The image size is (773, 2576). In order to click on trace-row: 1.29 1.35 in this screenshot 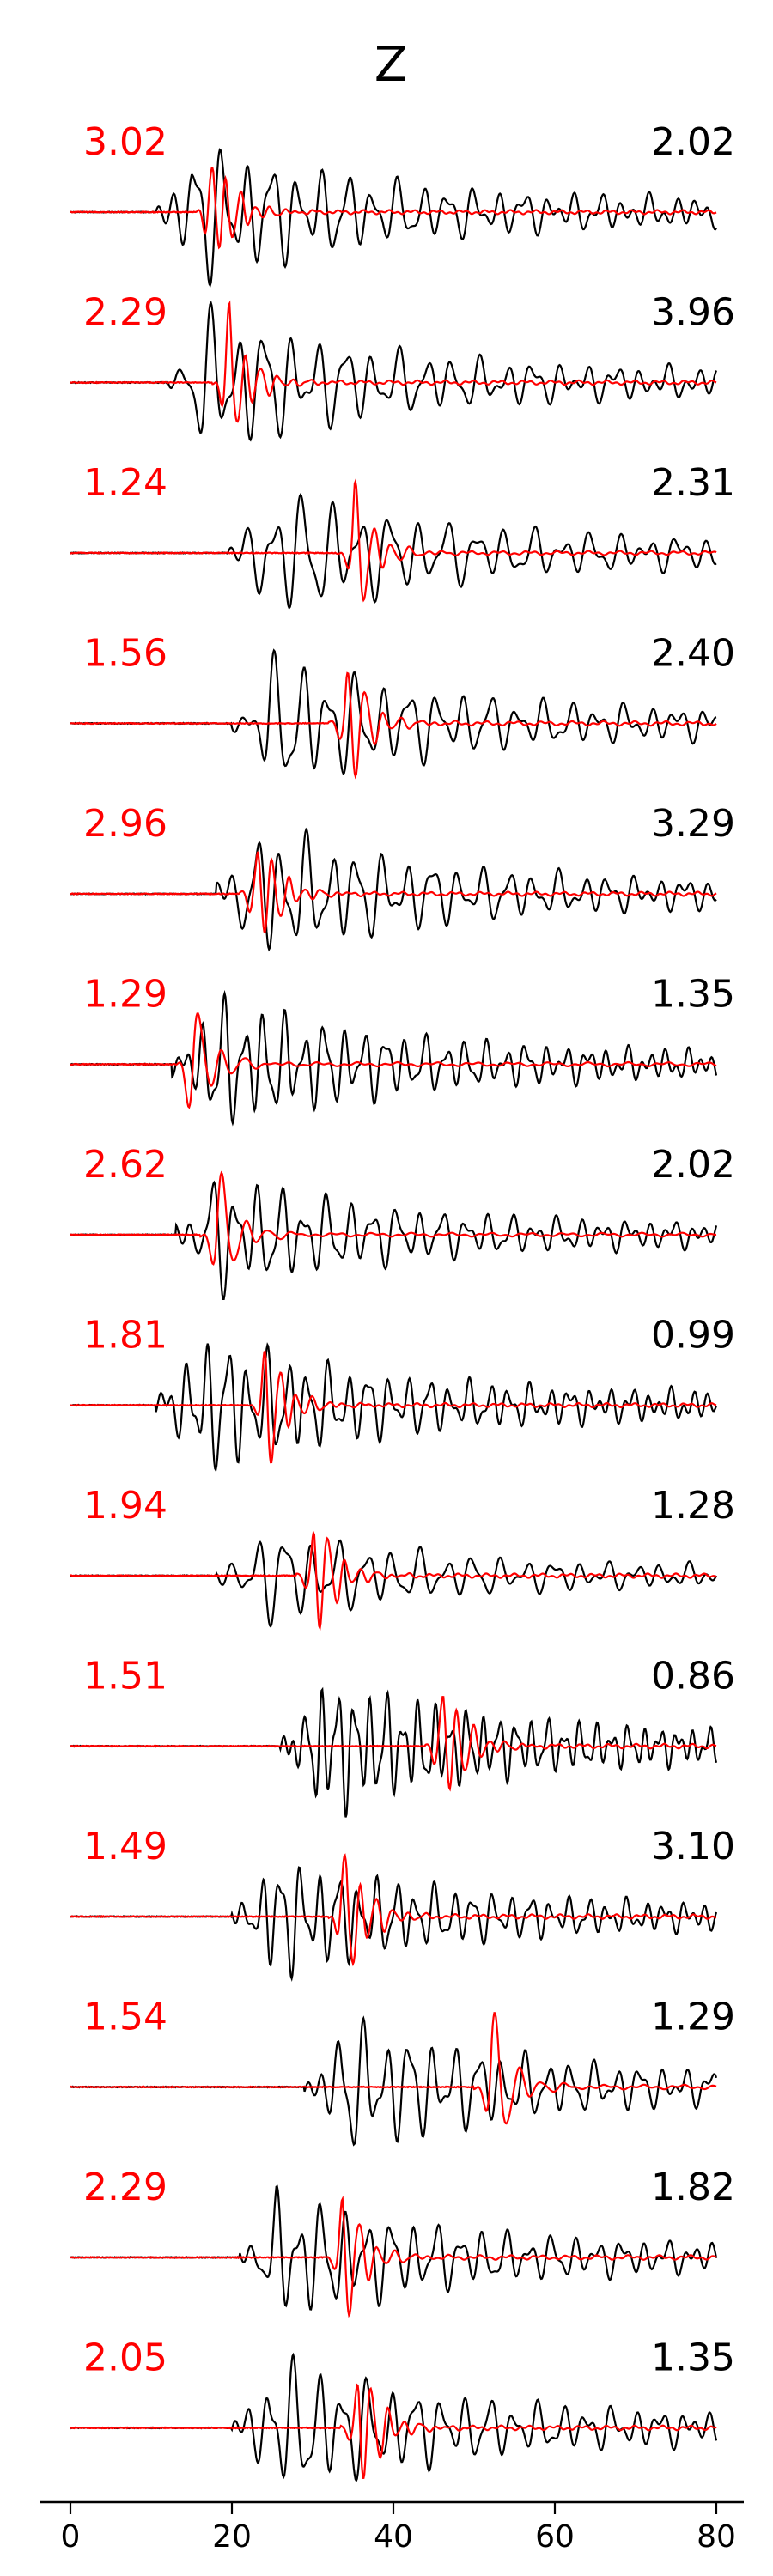, I will do `click(402, 1050)`.